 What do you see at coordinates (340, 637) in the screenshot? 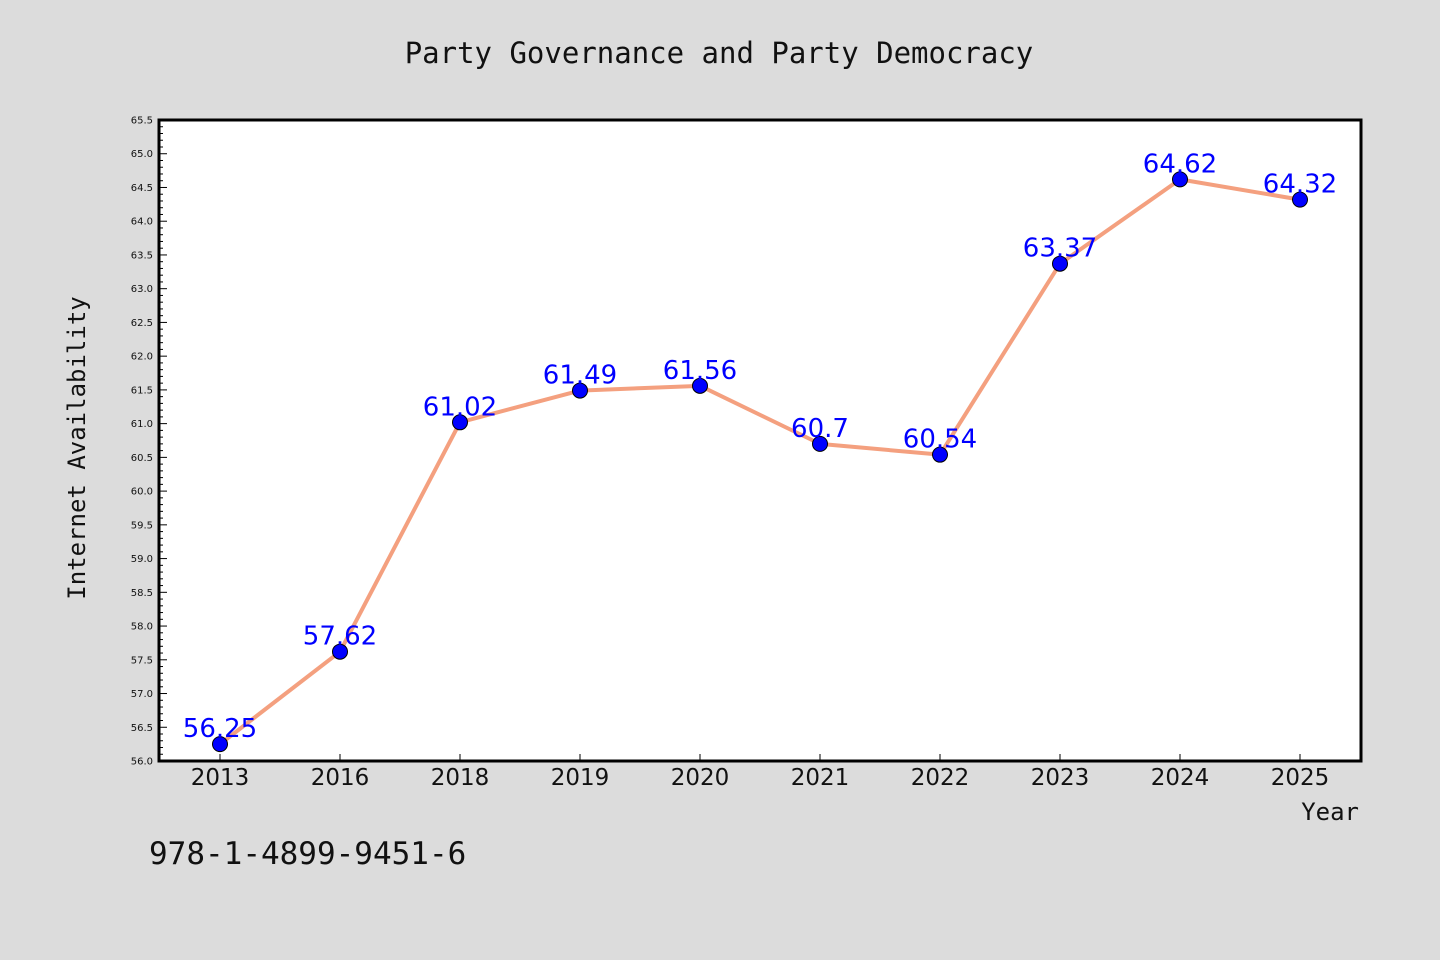
I see `data-label: 57.62` at bounding box center [340, 637].